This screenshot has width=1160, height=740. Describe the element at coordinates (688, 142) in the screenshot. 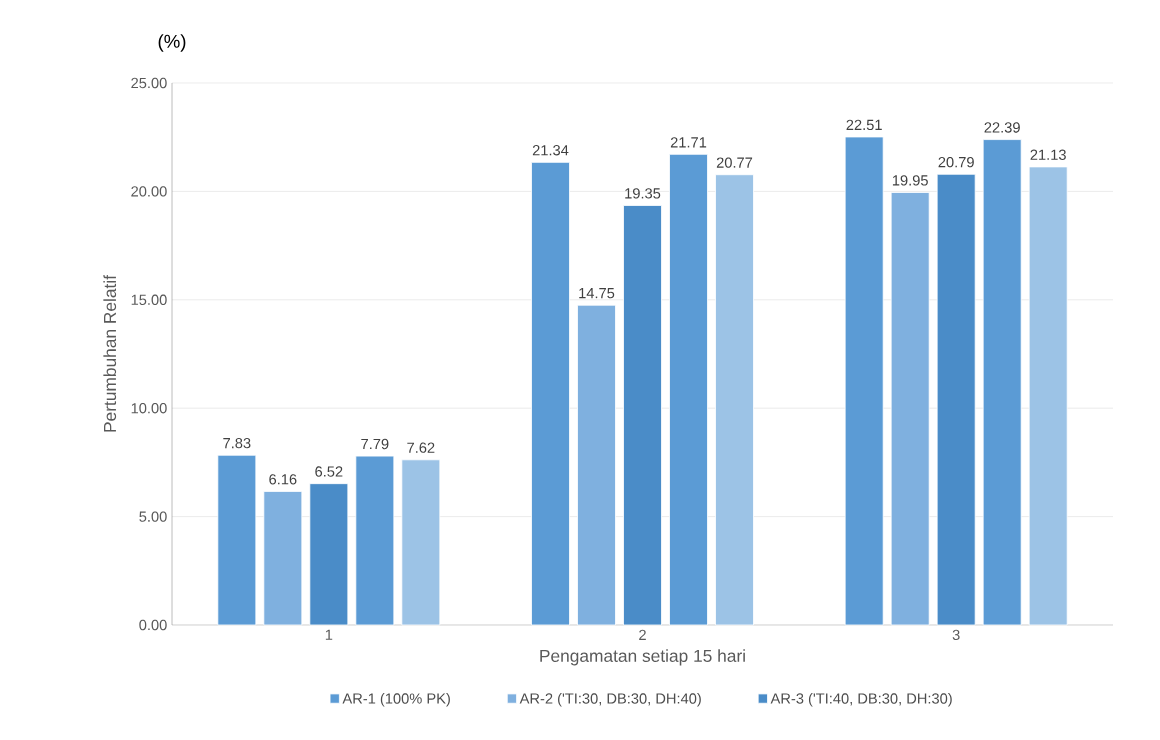

I see `data-label: 21.71` at that location.